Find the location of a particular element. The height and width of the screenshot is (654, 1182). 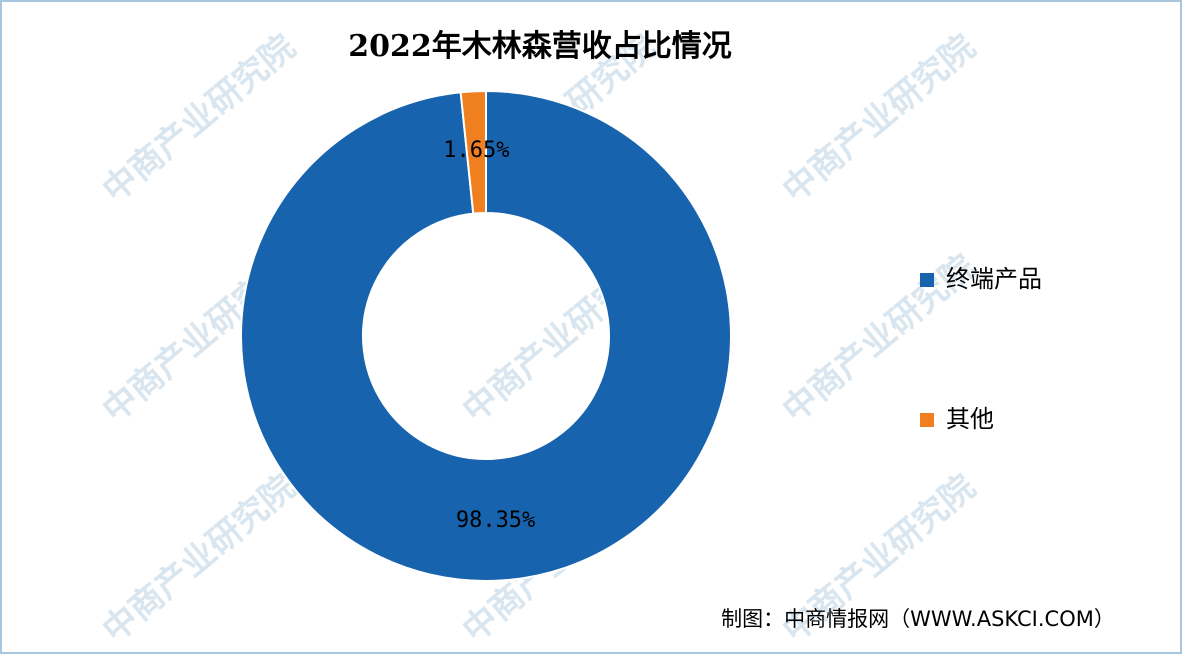

data-label: 1.65% is located at coordinates (476, 150).